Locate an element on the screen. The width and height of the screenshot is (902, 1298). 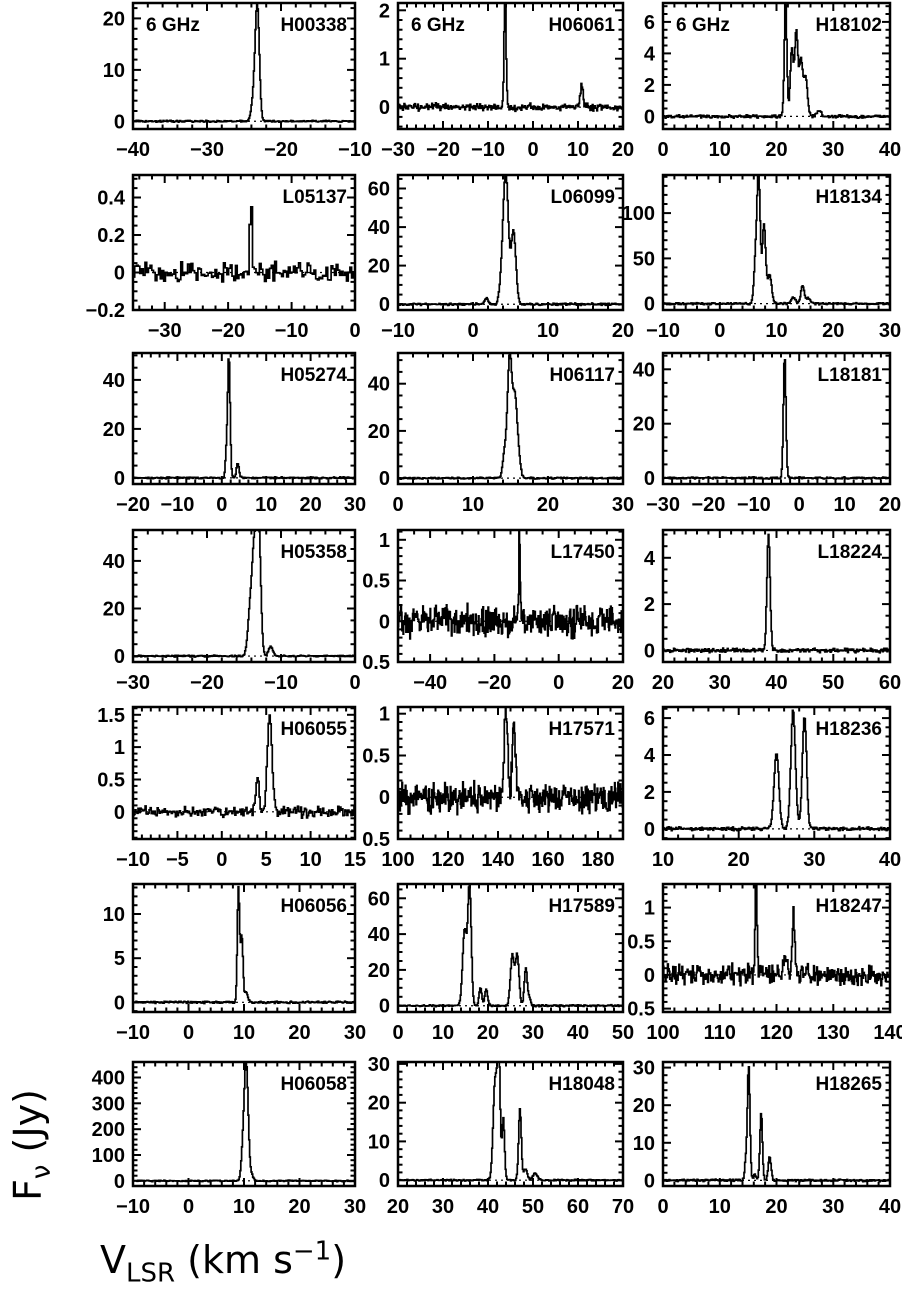
panel-H06117: 0 10 20 30 0 20 40 H06117 is located at coordinates (501, 433).